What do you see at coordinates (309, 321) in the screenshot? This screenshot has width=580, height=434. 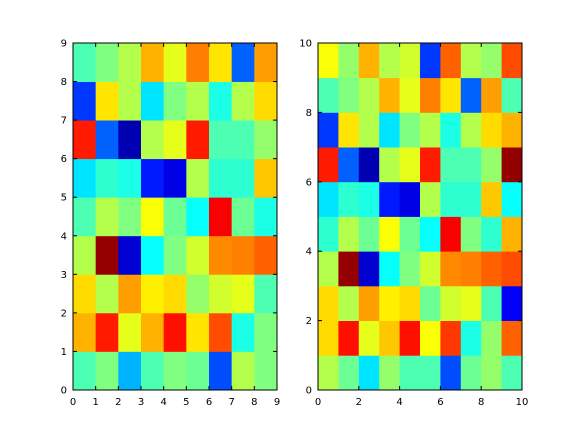 I see `y-tick-label: 2` at bounding box center [309, 321].